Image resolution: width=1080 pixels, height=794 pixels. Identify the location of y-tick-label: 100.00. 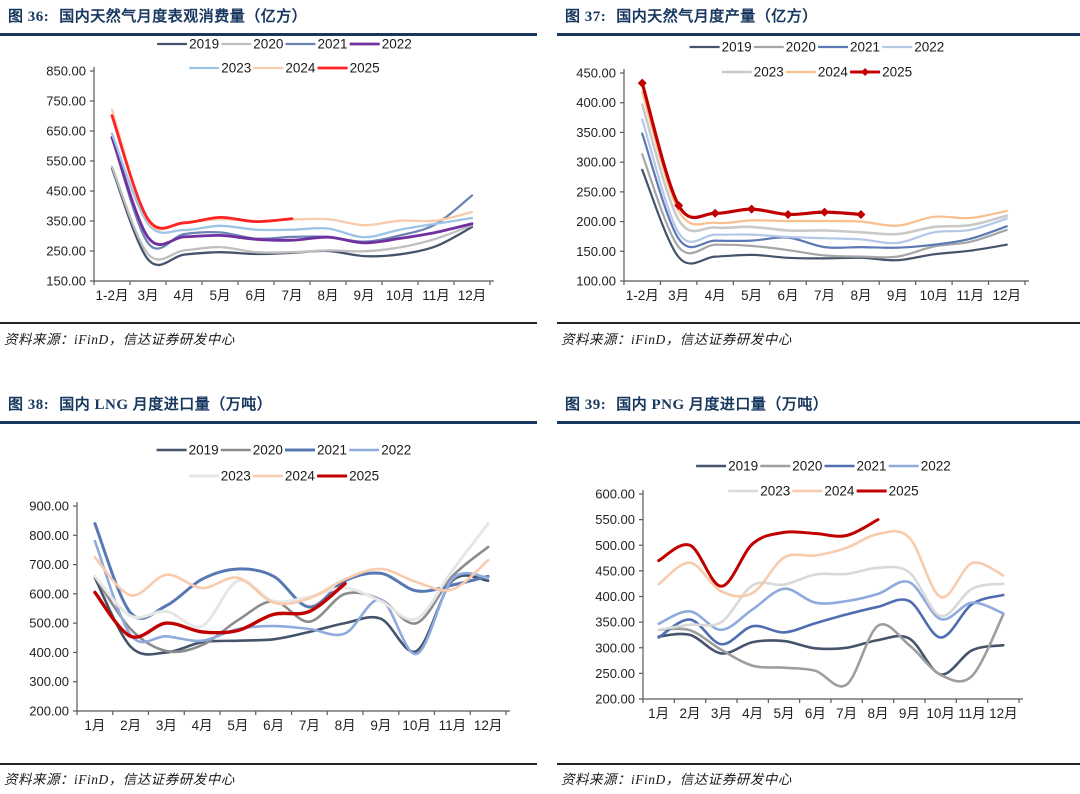
(596, 281).